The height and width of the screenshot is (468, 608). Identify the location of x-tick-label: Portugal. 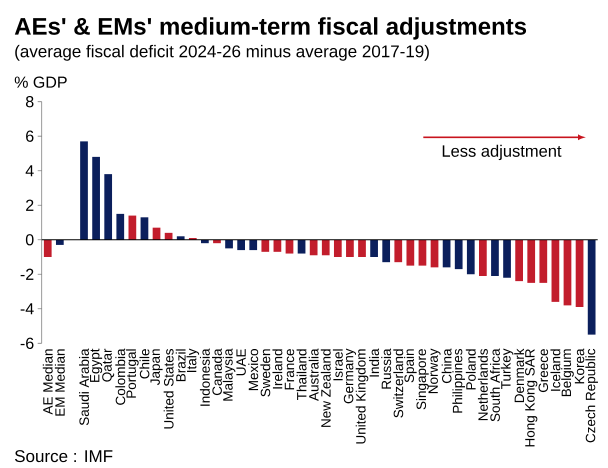
(132, 373).